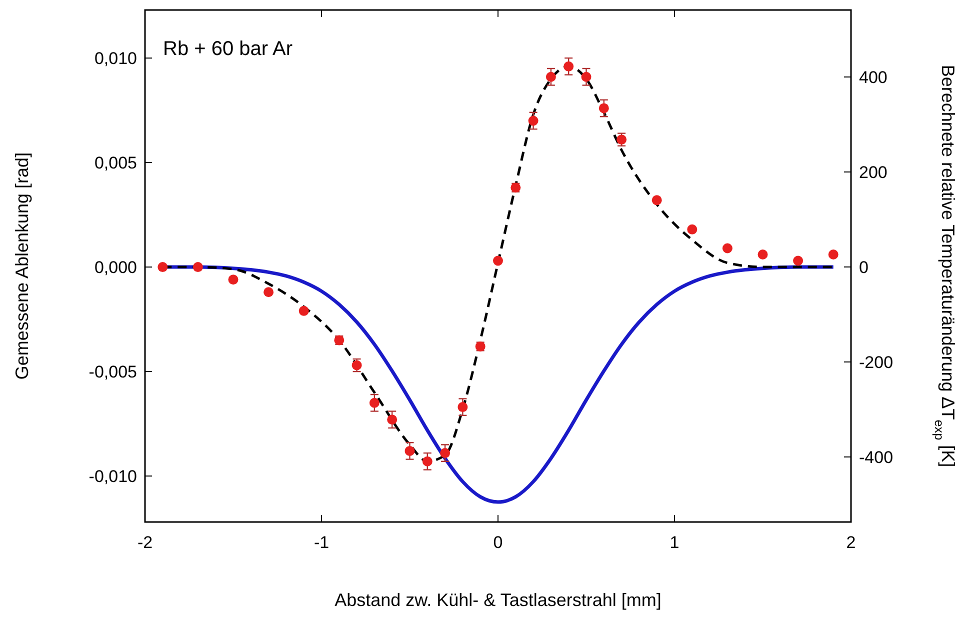 Image resolution: width=964 pixels, height=621 pixels. What do you see at coordinates (112, 476) in the screenshot?
I see `y-tick-label: -0,010` at bounding box center [112, 476].